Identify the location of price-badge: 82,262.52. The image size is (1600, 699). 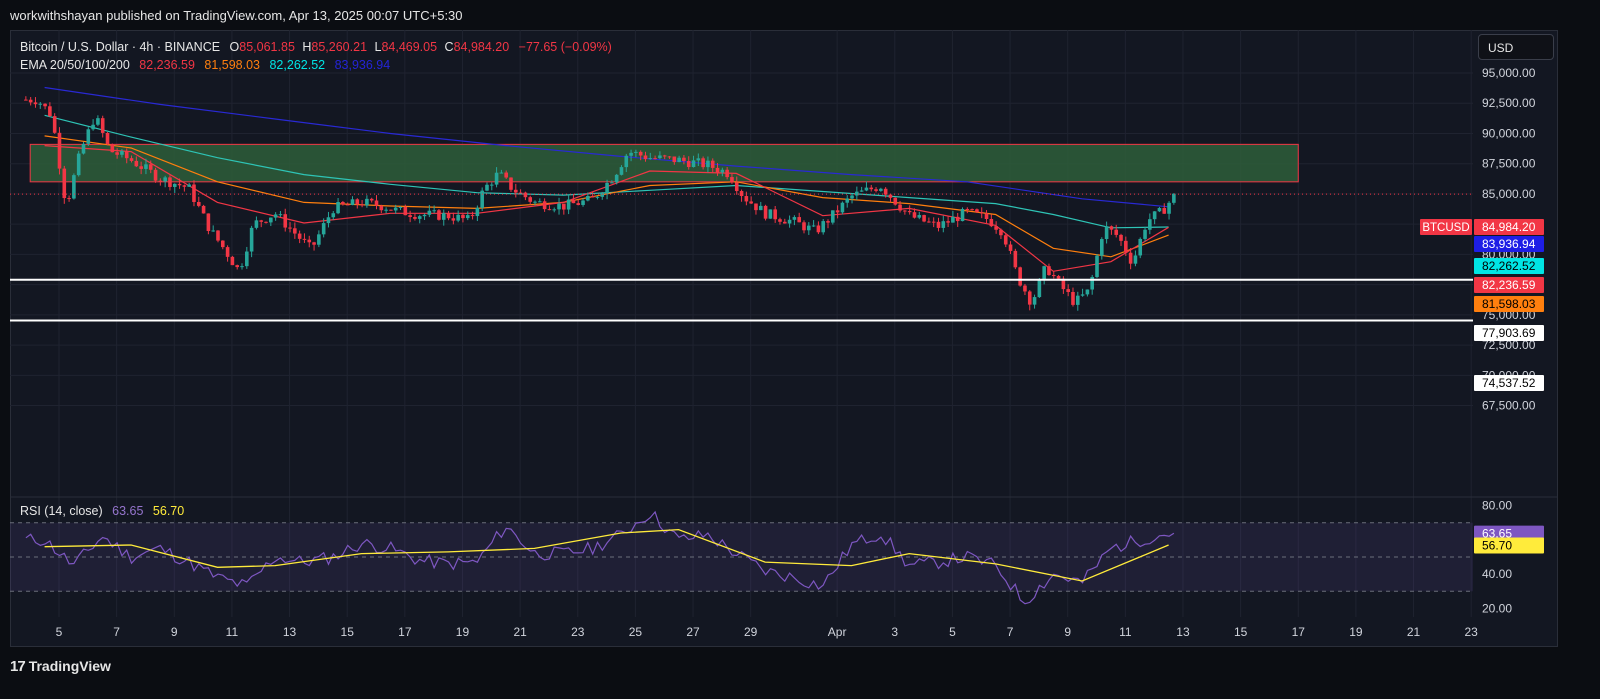
(1509, 266).